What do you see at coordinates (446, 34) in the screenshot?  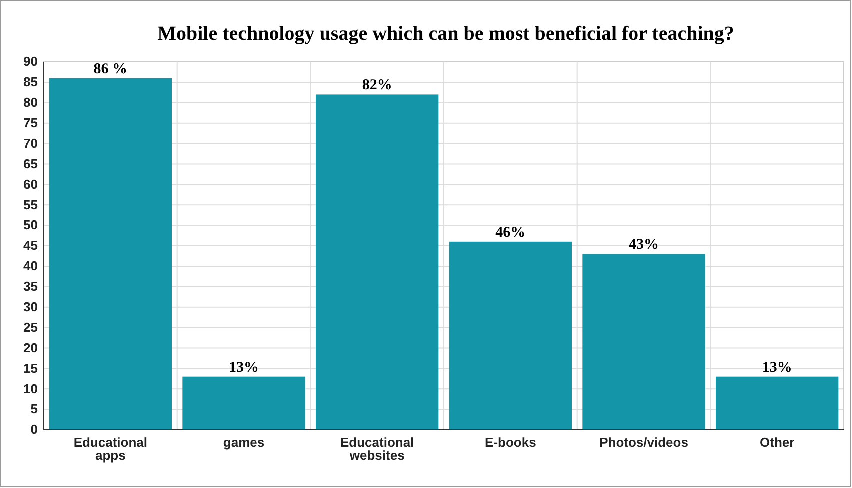 I see `chart-title: Mobile technology usage which can be most beneficial for teaching?` at bounding box center [446, 34].